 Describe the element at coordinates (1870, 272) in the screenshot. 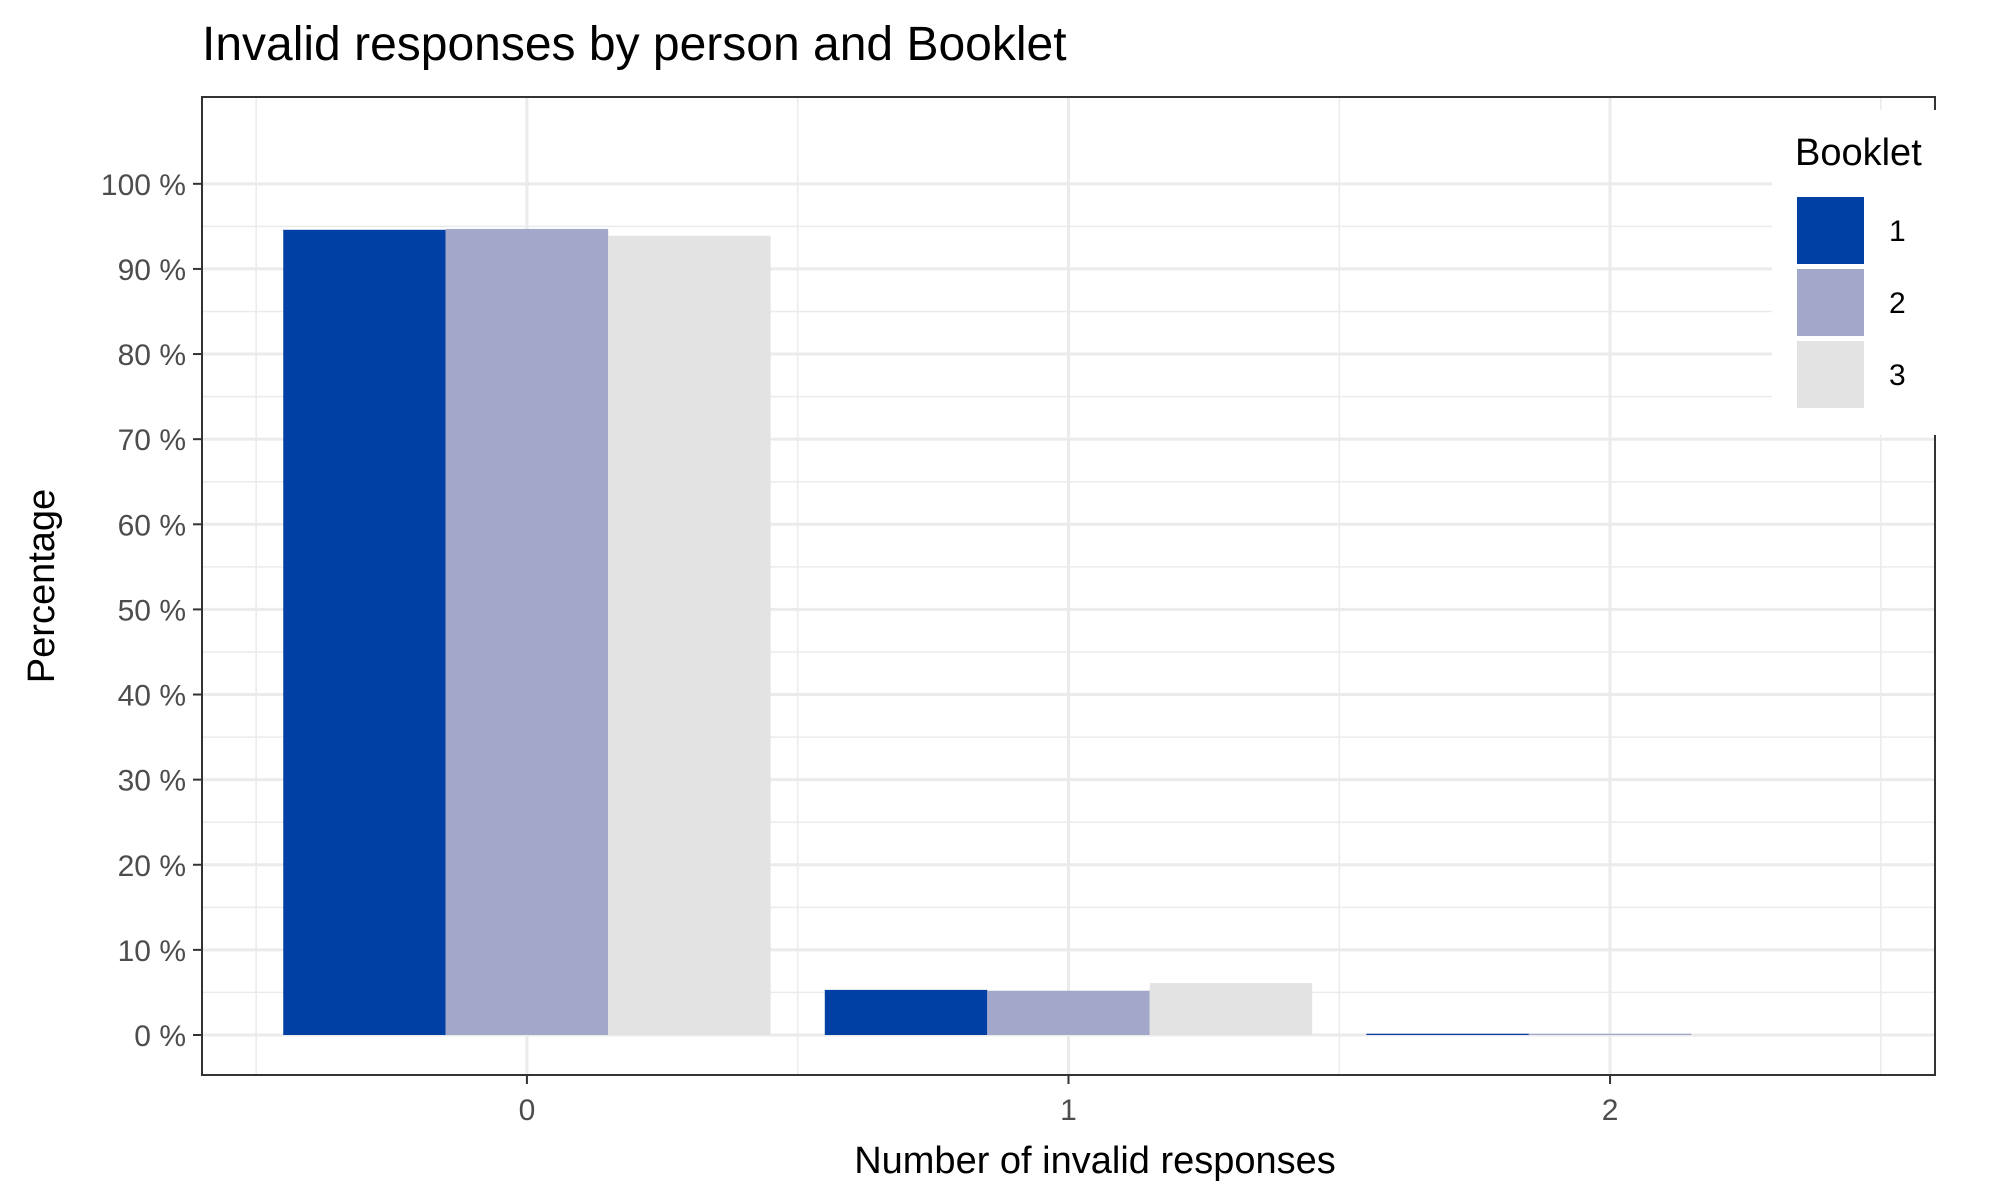

I see `legend: Booklet 1 2 3` at that location.